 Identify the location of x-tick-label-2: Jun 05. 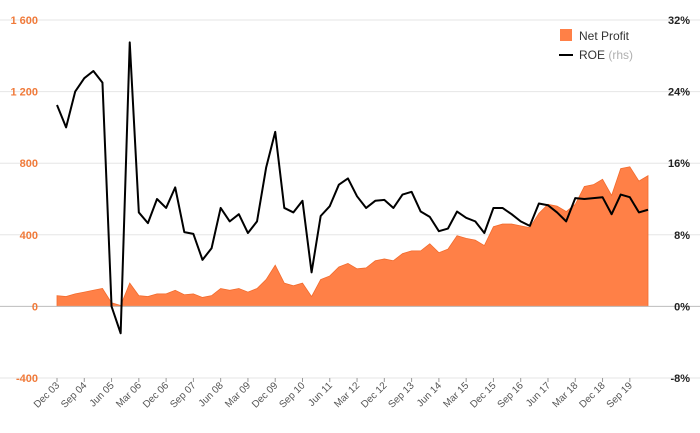
(102, 394).